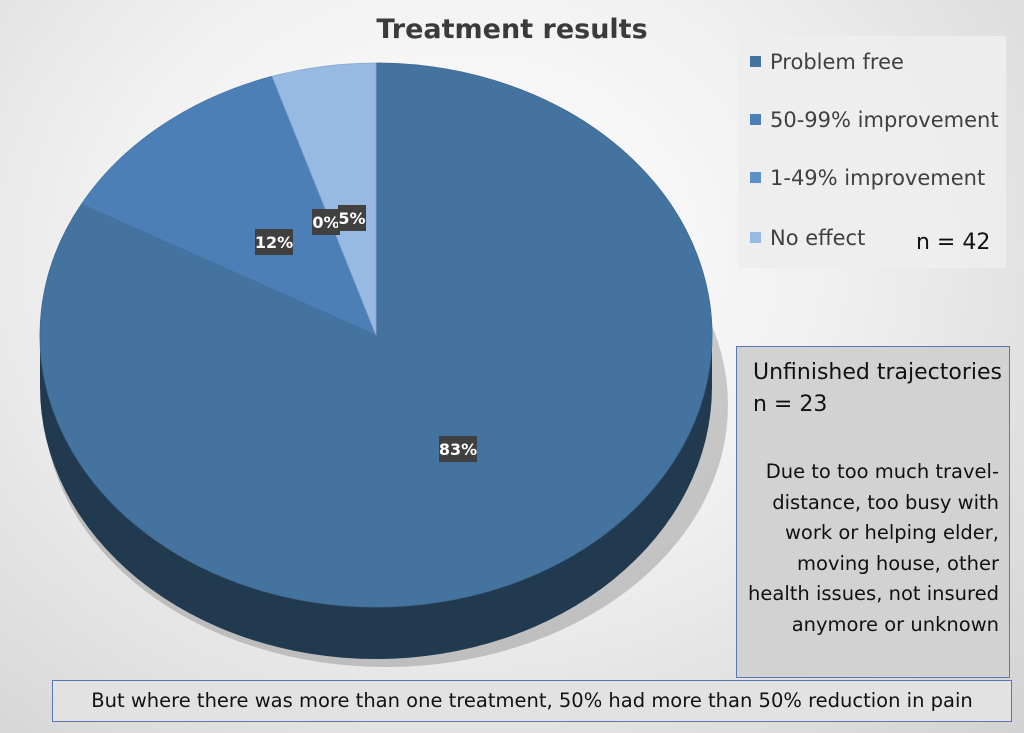 The height and width of the screenshot is (733, 1024). I want to click on legend-item-1-49-improvement: 1-49% improvement, so click(867, 178).